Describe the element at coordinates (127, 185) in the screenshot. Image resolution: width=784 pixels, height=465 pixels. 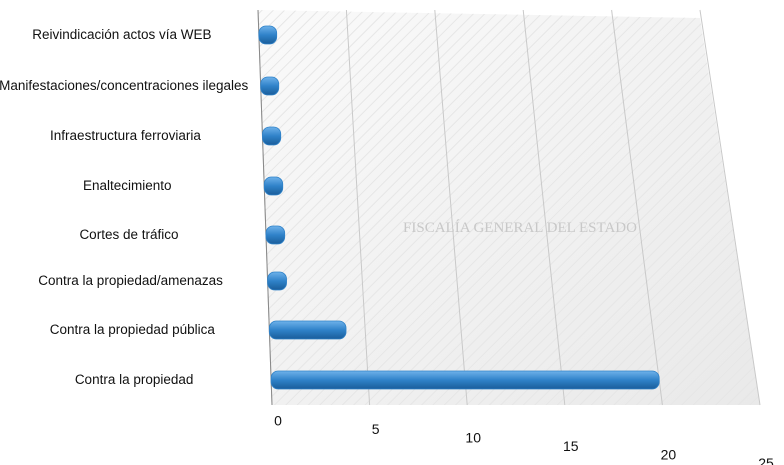
I see `category-label: Enaltecimiento` at that location.